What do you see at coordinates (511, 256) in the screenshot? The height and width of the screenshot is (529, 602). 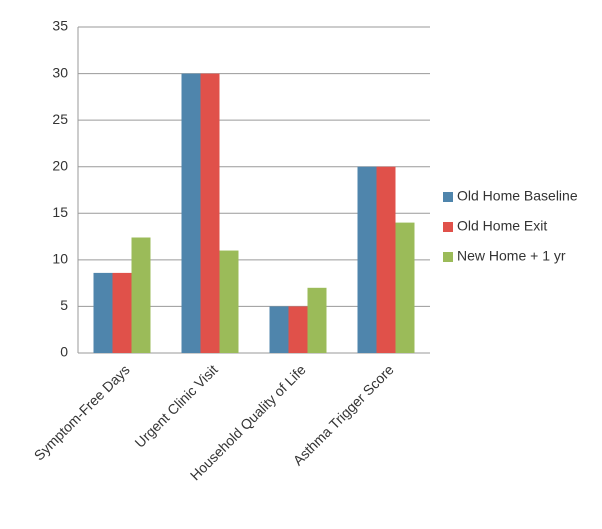 I see `legend-label: New Home + 1 yr` at bounding box center [511, 256].